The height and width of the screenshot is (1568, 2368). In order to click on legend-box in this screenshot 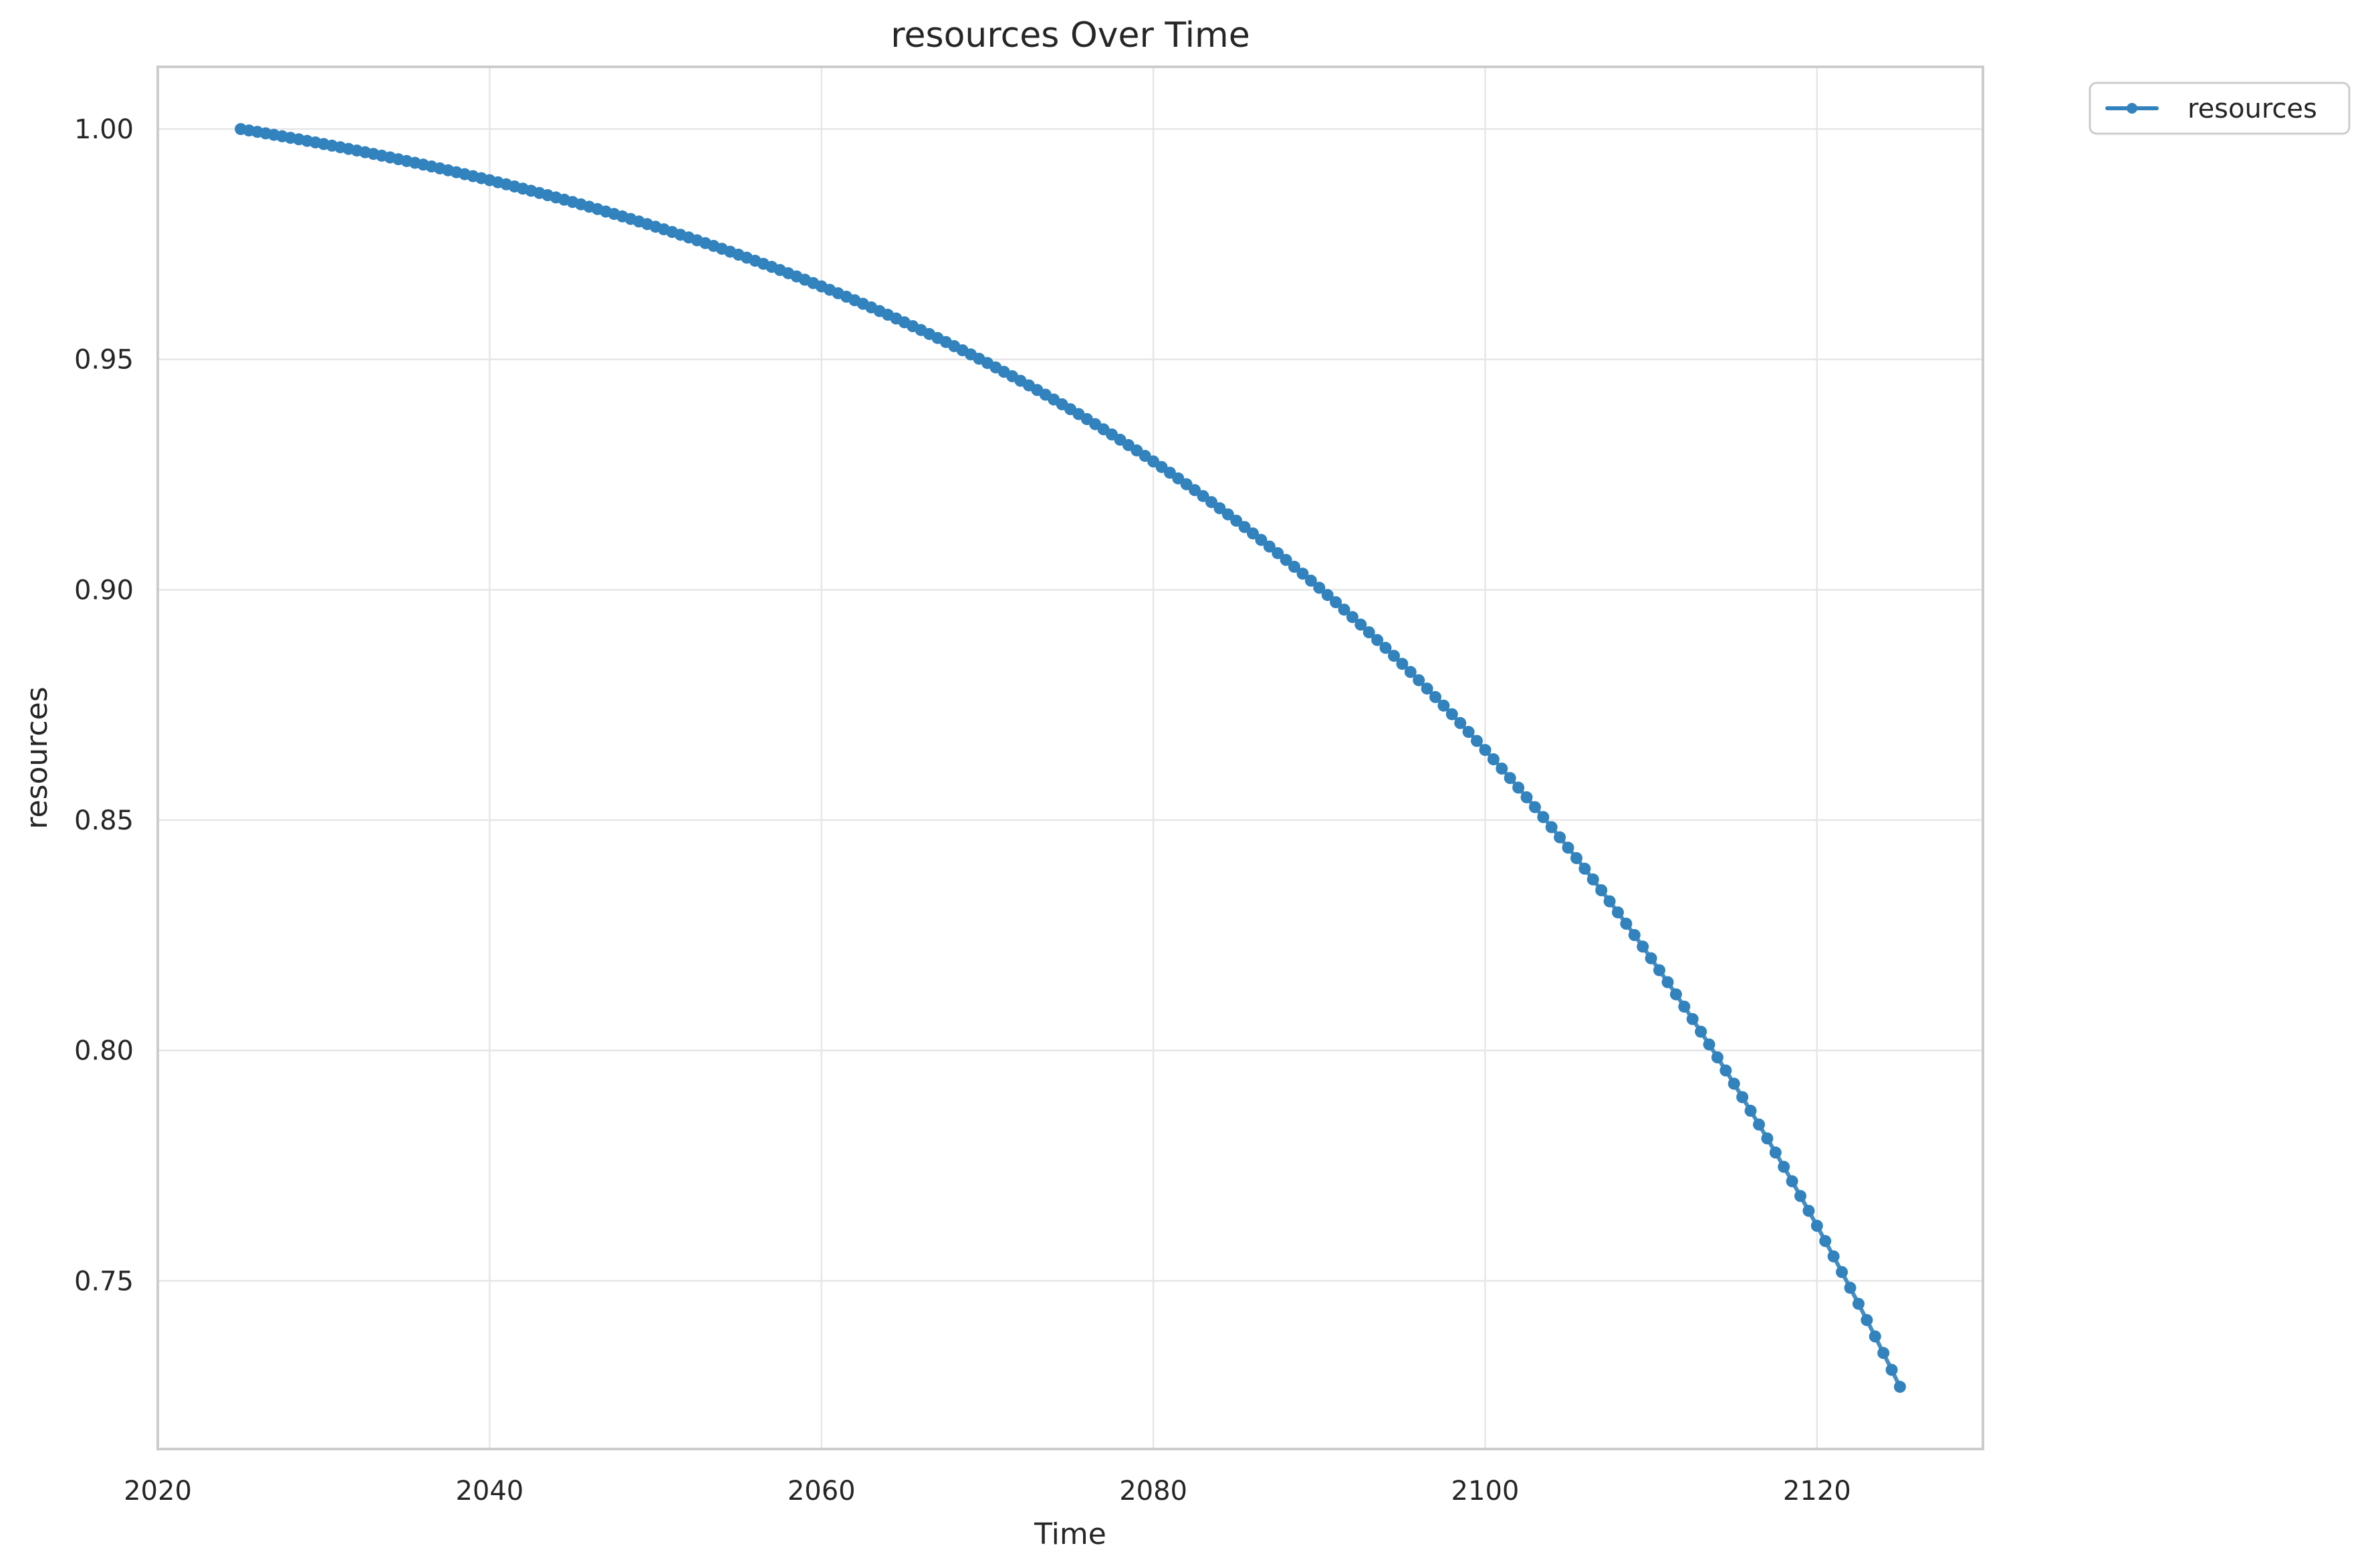, I will do `click(2220, 108)`.